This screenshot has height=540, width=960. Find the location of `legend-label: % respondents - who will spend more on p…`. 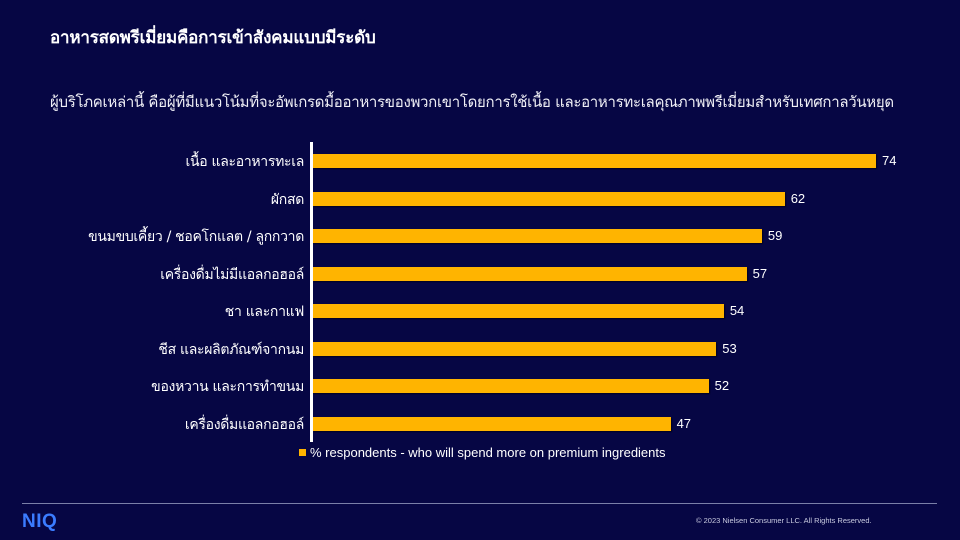

legend-label: % respondents - who will spend more on p… is located at coordinates (488, 452).